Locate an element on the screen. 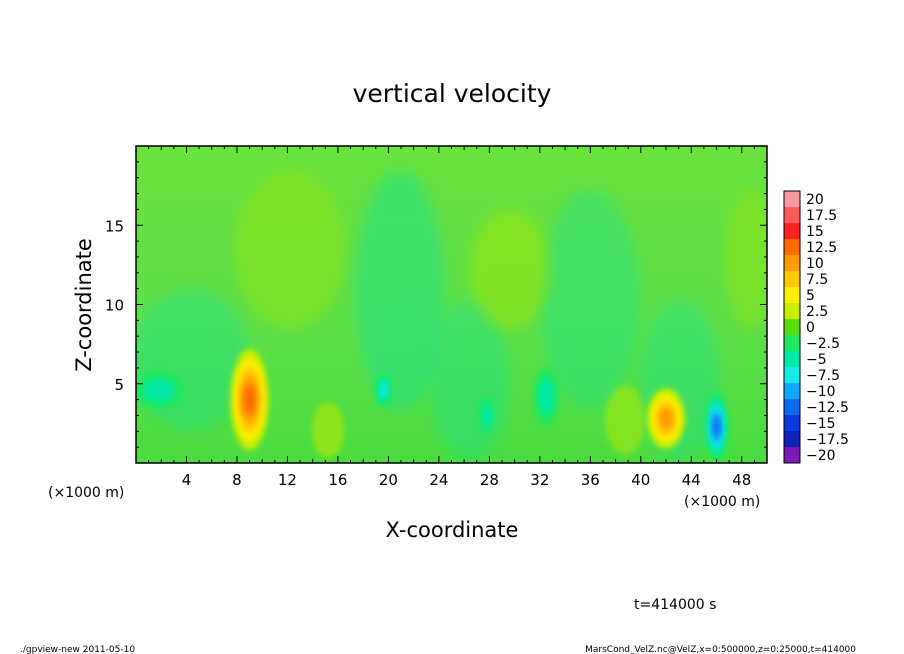  y-axis-label: Z-coordinate is located at coordinates (84, 305).